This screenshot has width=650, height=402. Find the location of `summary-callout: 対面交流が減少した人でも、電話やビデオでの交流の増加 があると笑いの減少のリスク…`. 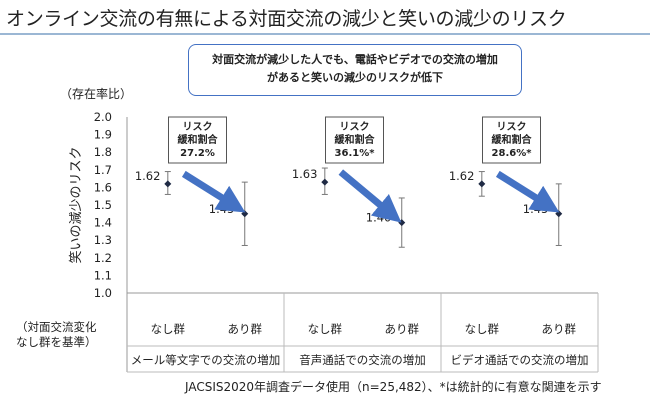

summary-callout: 対面交流が減少した人でも、電話やビデオでの交流の増加 があると笑いの減少のリスク… is located at coordinates (355, 70).